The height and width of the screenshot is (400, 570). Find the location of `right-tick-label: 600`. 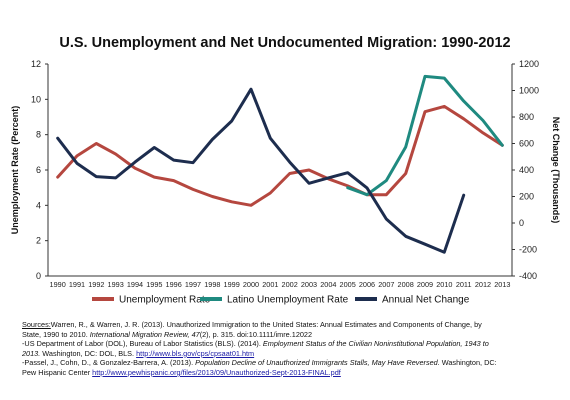

right-tick-label: 600 is located at coordinates (526, 144).